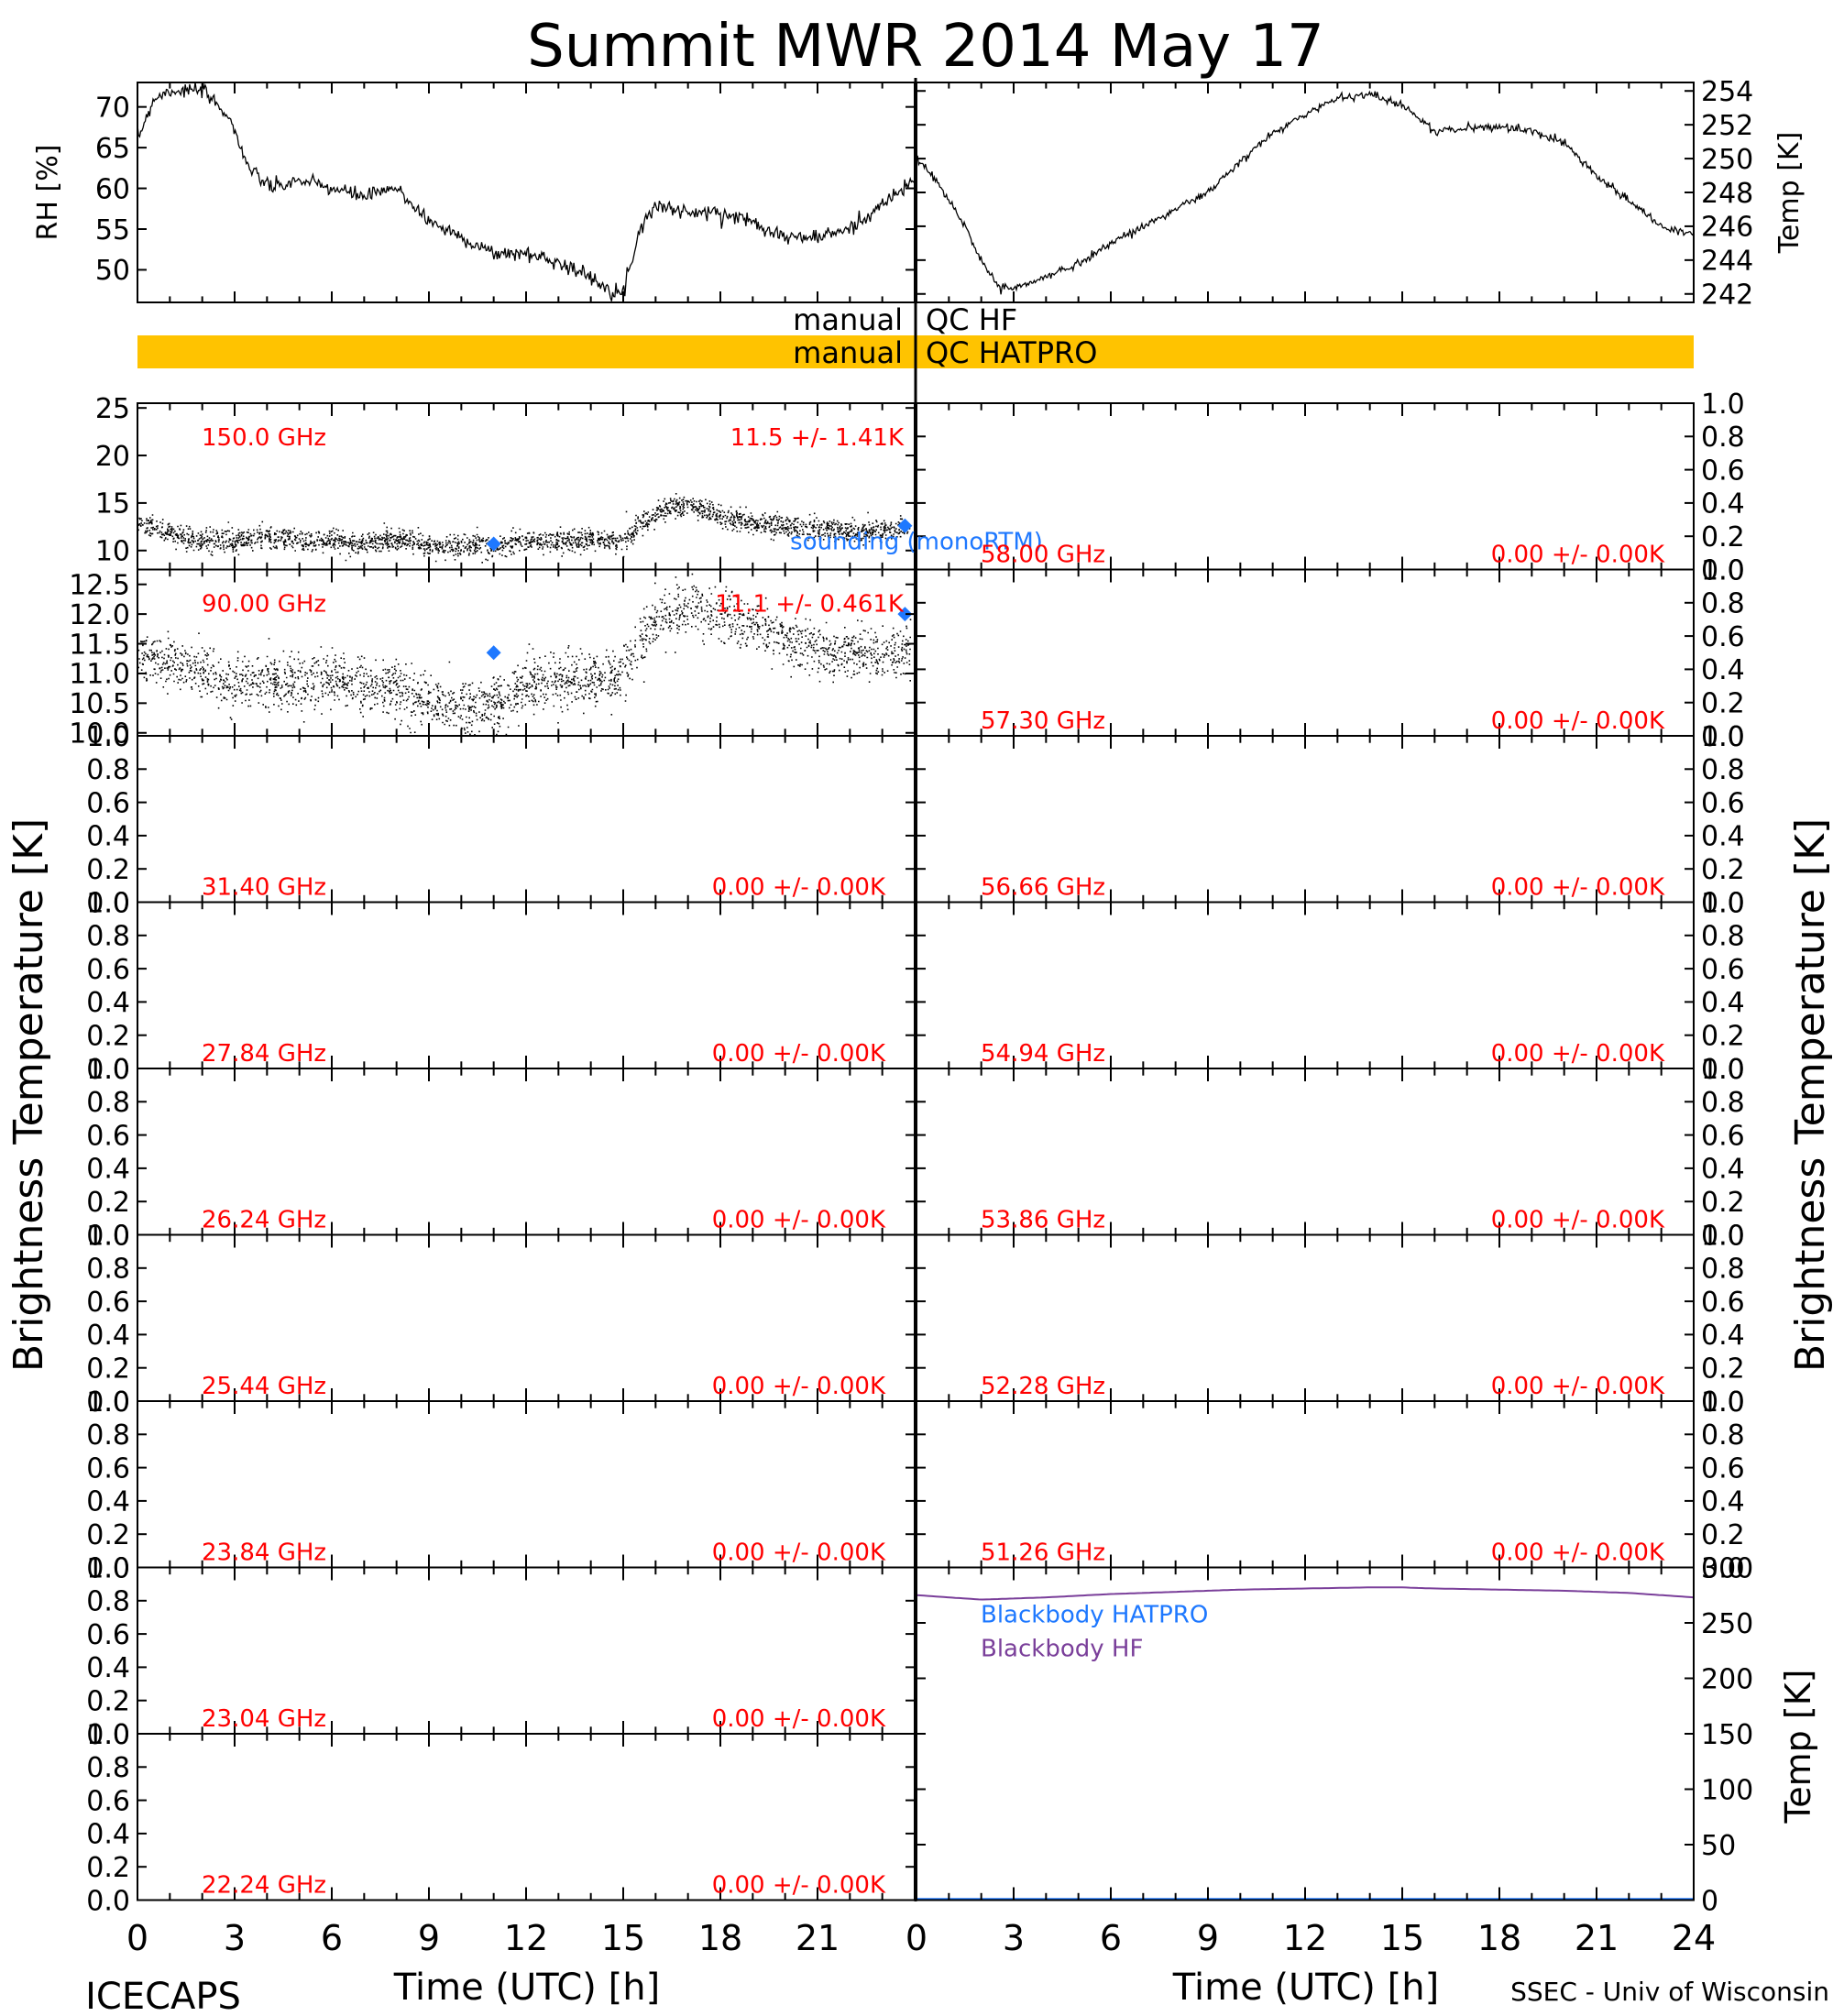  Describe the element at coordinates (264, 438) in the screenshot. I see `channel-label: 150.0 GHz` at that location.